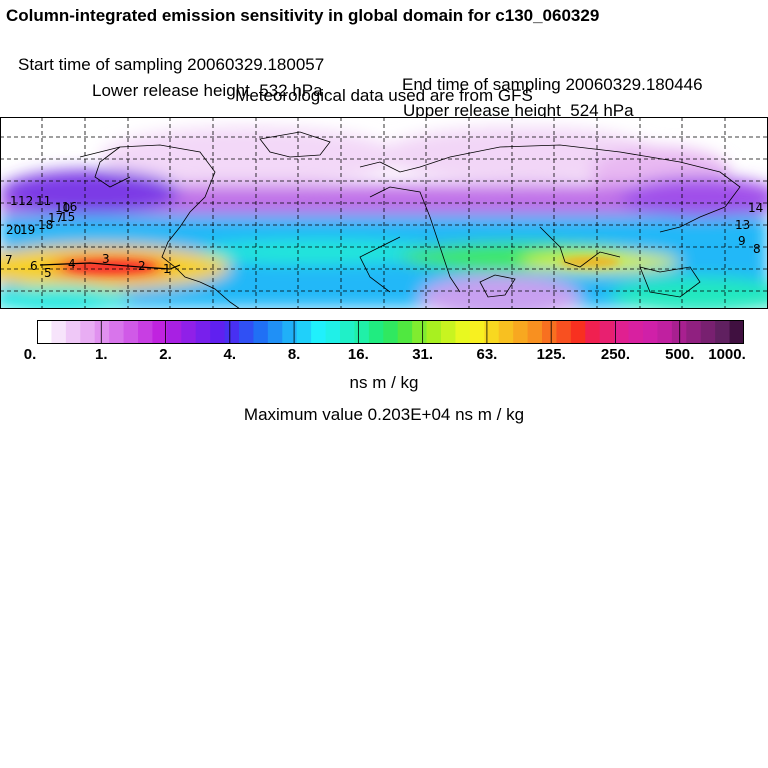 The width and height of the screenshot is (768, 768). Describe the element at coordinates (552, 84) in the screenshot. I see `end-time: End time of sampling 20060329.180446` at that location.